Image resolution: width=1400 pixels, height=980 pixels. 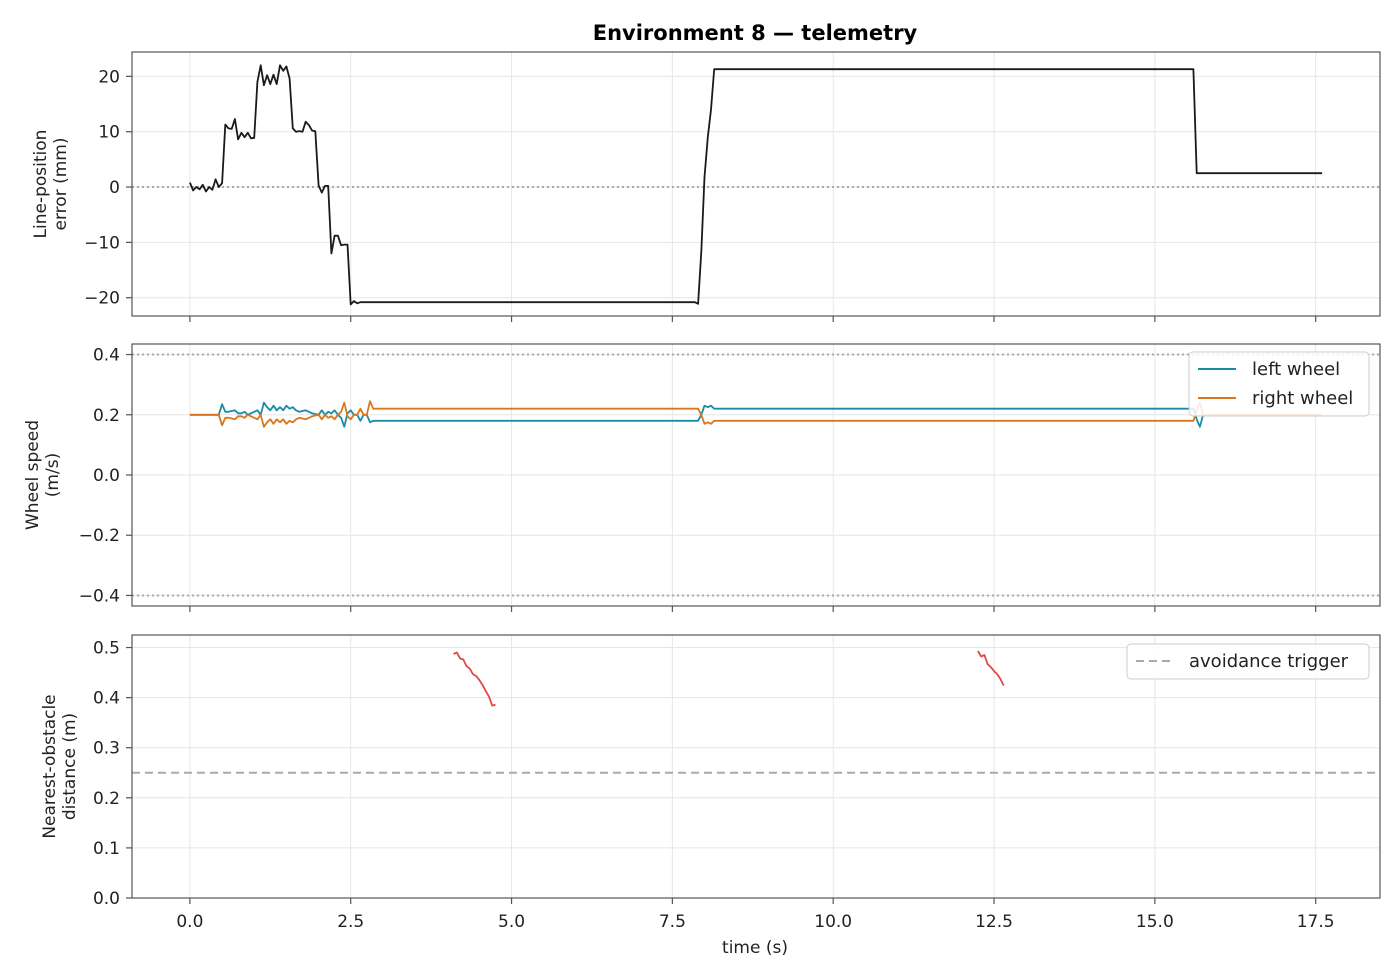 I want to click on legend-label-right-wheel: right wheel, so click(x=1302, y=398).